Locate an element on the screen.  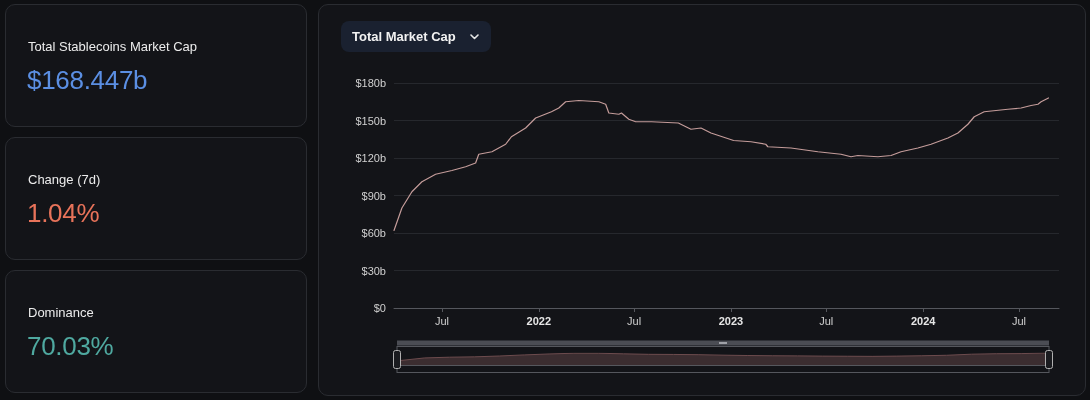
y-tick-label: $120b is located at coordinates (370, 158).